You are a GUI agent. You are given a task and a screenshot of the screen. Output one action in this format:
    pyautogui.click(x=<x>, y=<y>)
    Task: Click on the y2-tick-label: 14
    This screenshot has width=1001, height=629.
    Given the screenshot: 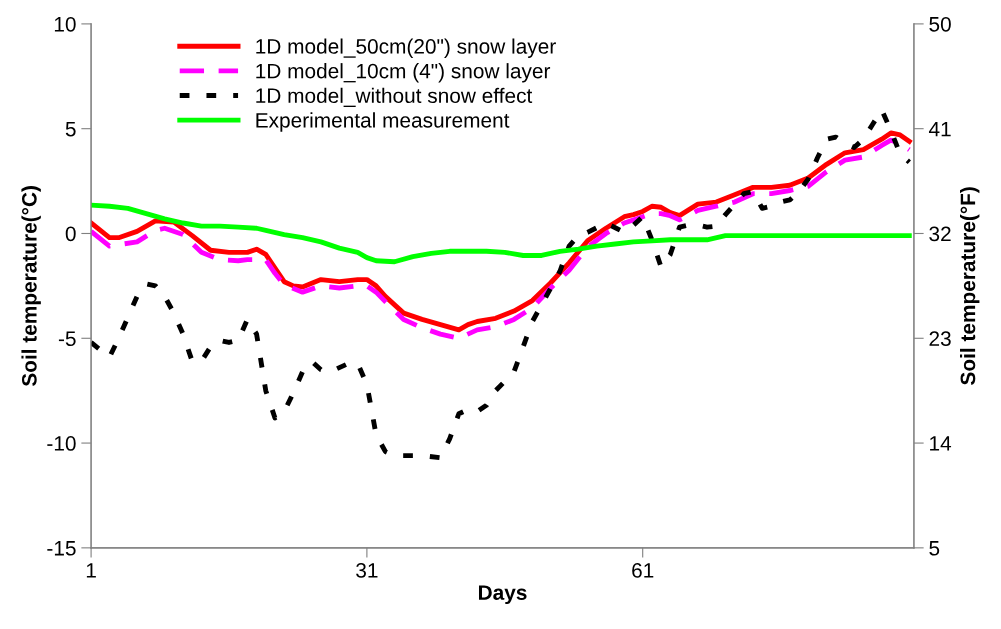 What is the action you would take?
    pyautogui.click(x=941, y=443)
    